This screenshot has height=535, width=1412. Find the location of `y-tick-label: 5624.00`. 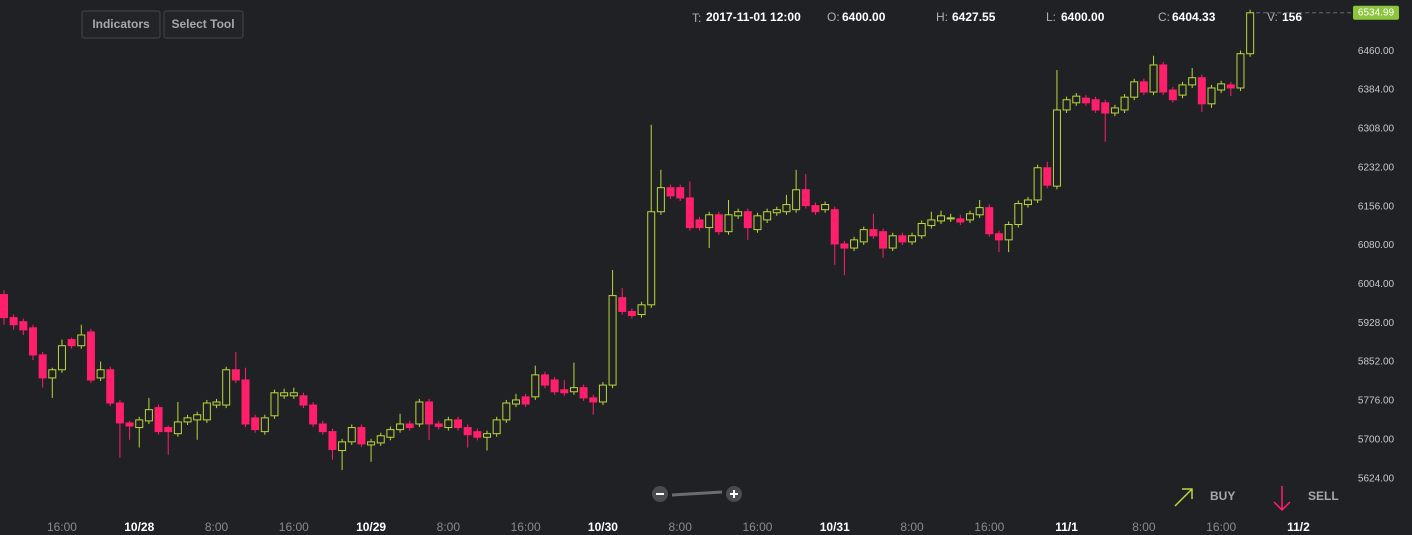

y-tick-label: 5624.00 is located at coordinates (1376, 478).